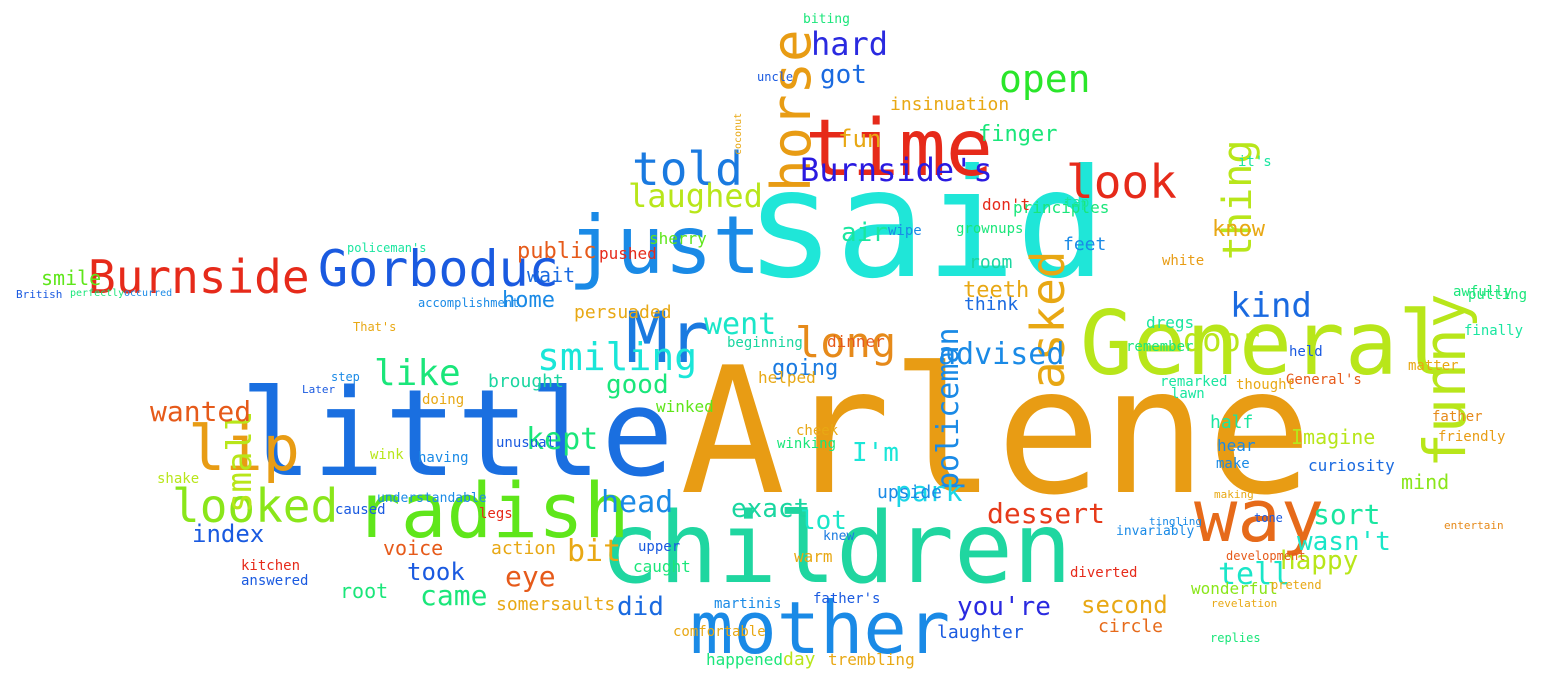  I want to click on word-92: father's, so click(847, 599).